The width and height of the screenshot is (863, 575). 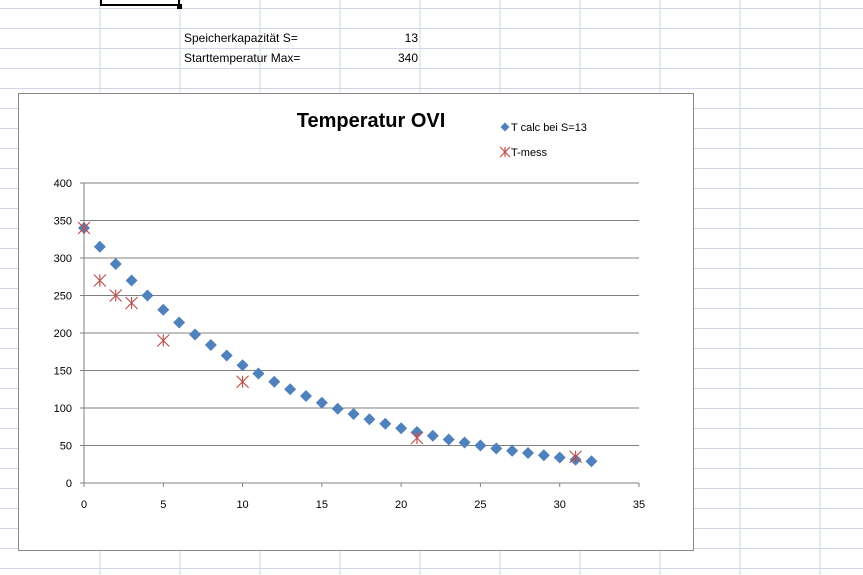 What do you see at coordinates (242, 58) in the screenshot?
I see `cell-label-starttemperatur: Starttemperatur Max=` at bounding box center [242, 58].